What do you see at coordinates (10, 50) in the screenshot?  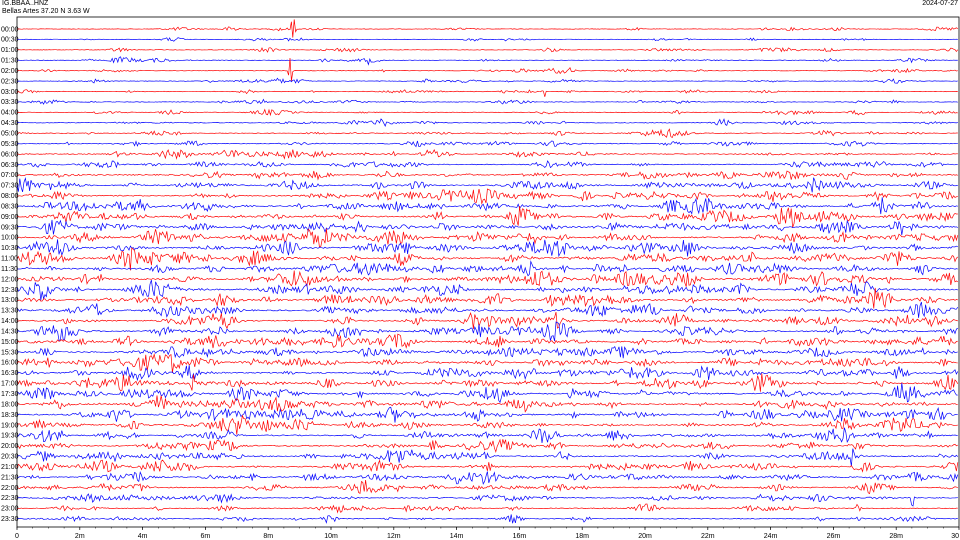 I see `row-time-label: 01:00` at bounding box center [10, 50].